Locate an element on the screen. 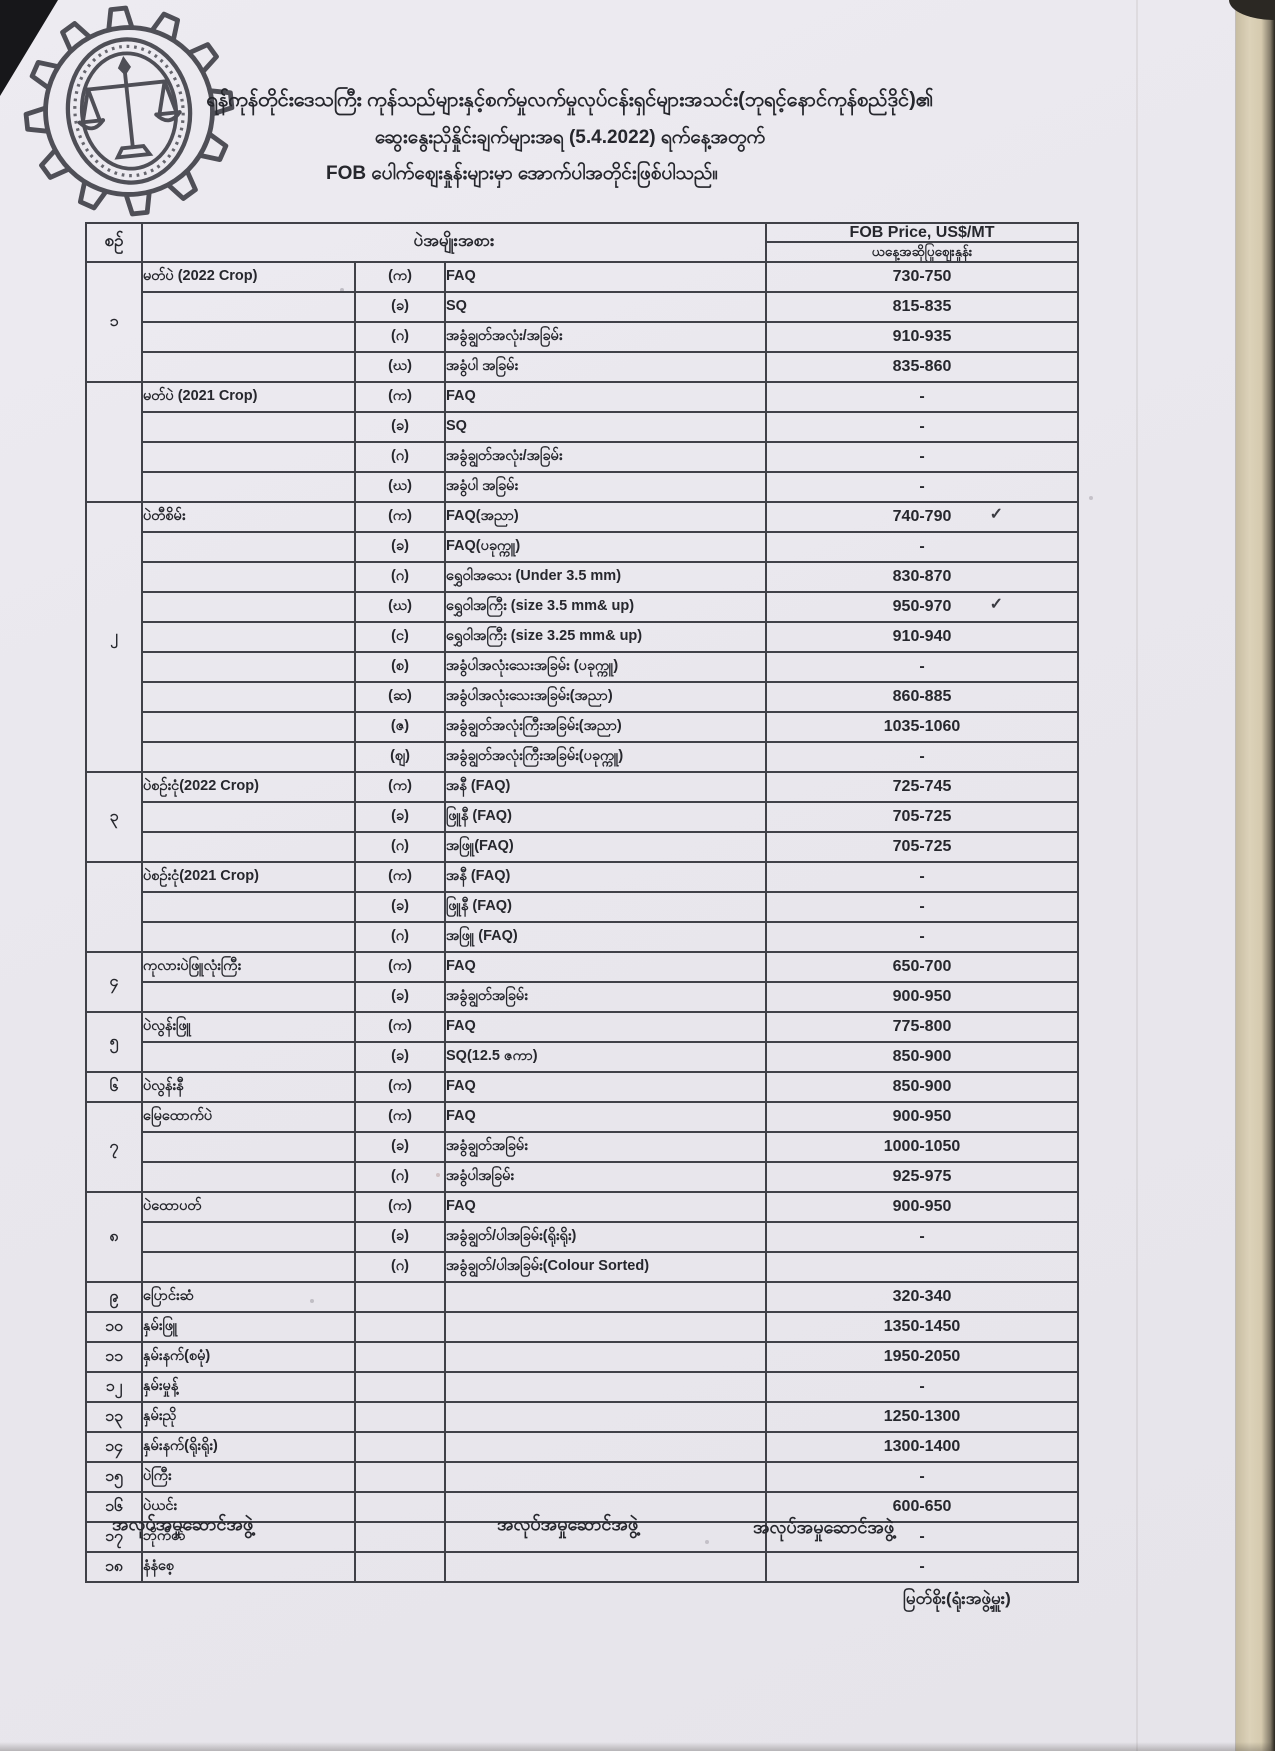 The height and width of the screenshot is (1751, 1275). price-value: 910-935 is located at coordinates (922, 336).